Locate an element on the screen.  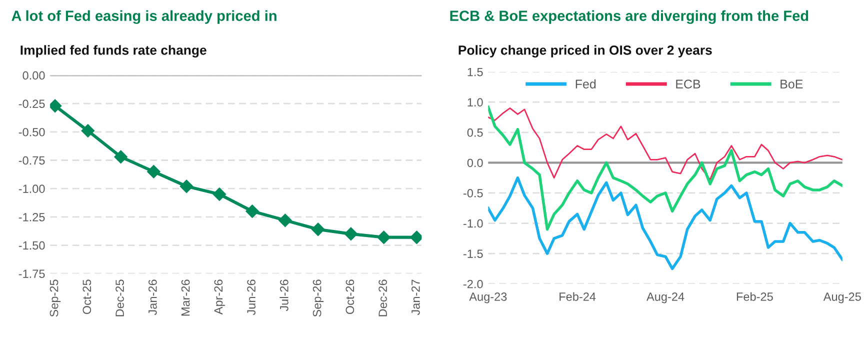
y-tick-label: -1.75 is located at coordinates (31, 274).